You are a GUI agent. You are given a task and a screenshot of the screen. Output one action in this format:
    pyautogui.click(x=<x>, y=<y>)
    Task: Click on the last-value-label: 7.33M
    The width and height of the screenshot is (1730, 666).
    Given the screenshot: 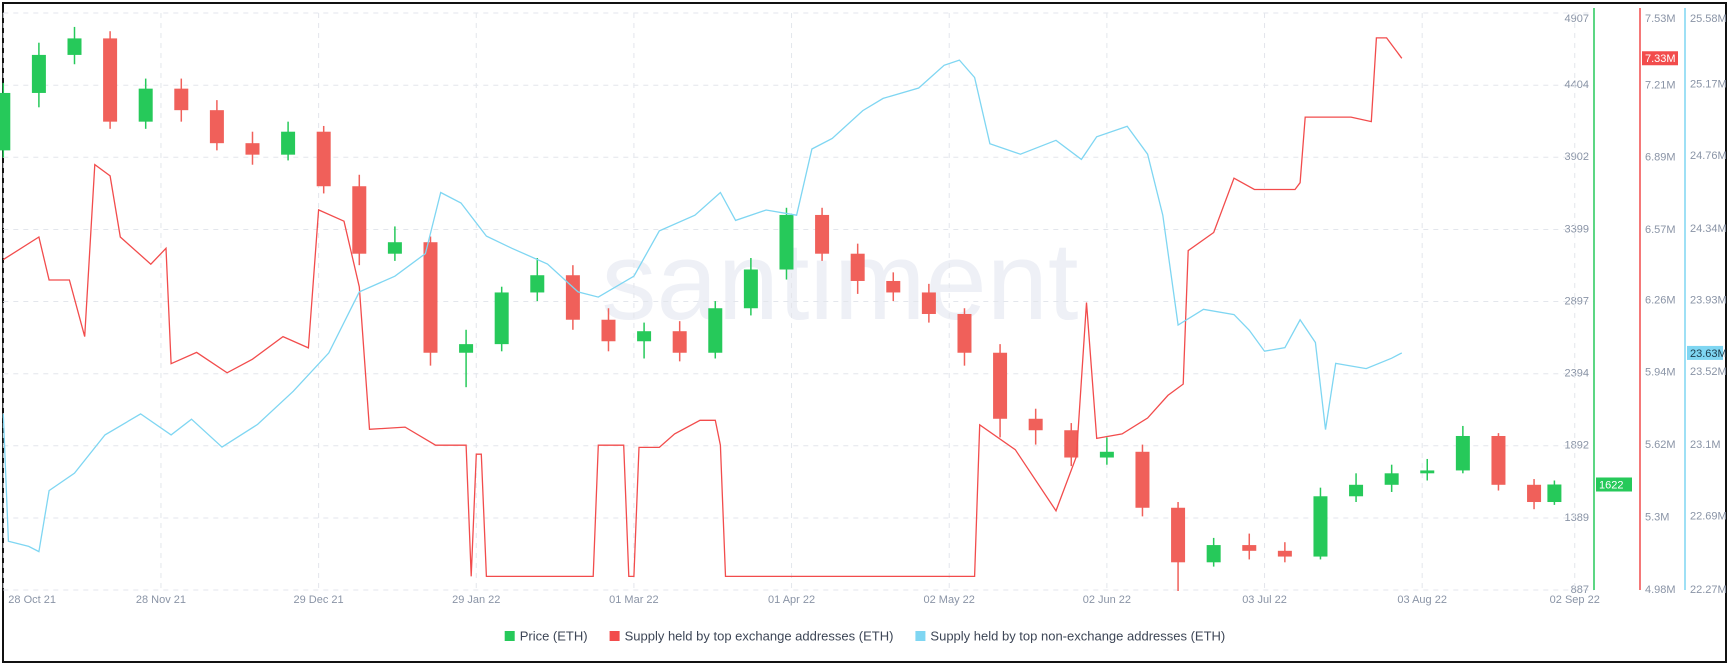 What is the action you would take?
    pyautogui.click(x=1660, y=59)
    